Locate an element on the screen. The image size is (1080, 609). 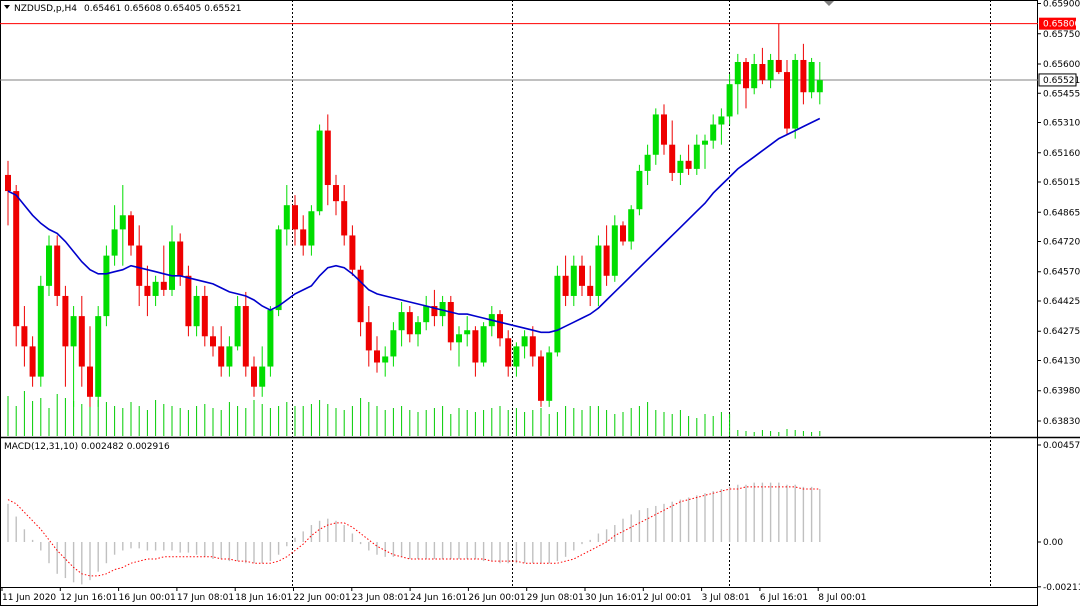
time-label: 26 Jun 00:01 is located at coordinates (496, 598).